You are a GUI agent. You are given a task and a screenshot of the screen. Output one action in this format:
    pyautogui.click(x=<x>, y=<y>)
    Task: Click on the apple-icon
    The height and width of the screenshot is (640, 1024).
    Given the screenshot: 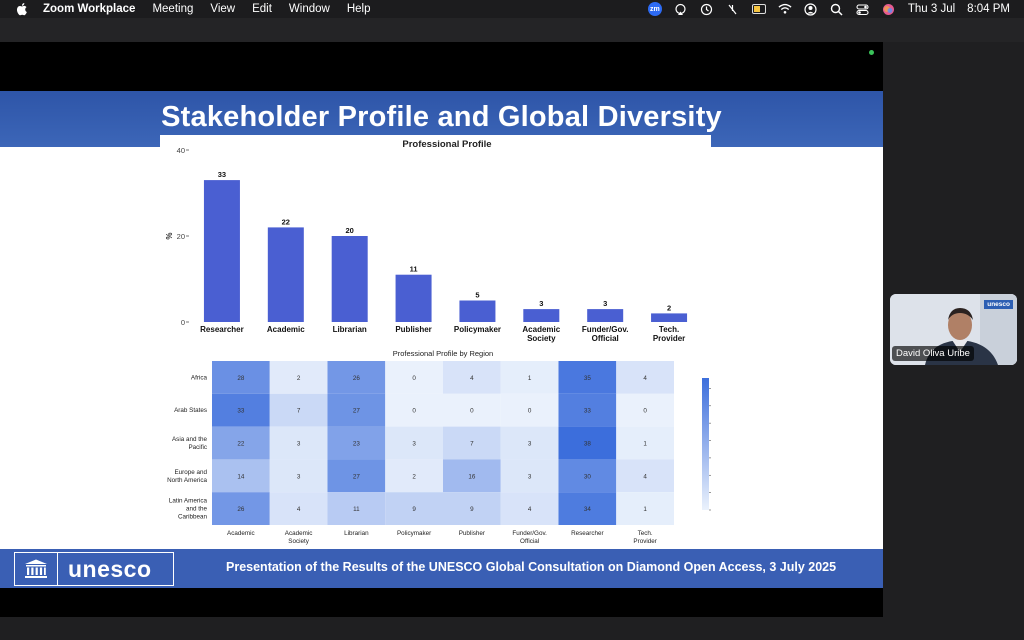 What is the action you would take?
    pyautogui.click(x=22, y=9)
    